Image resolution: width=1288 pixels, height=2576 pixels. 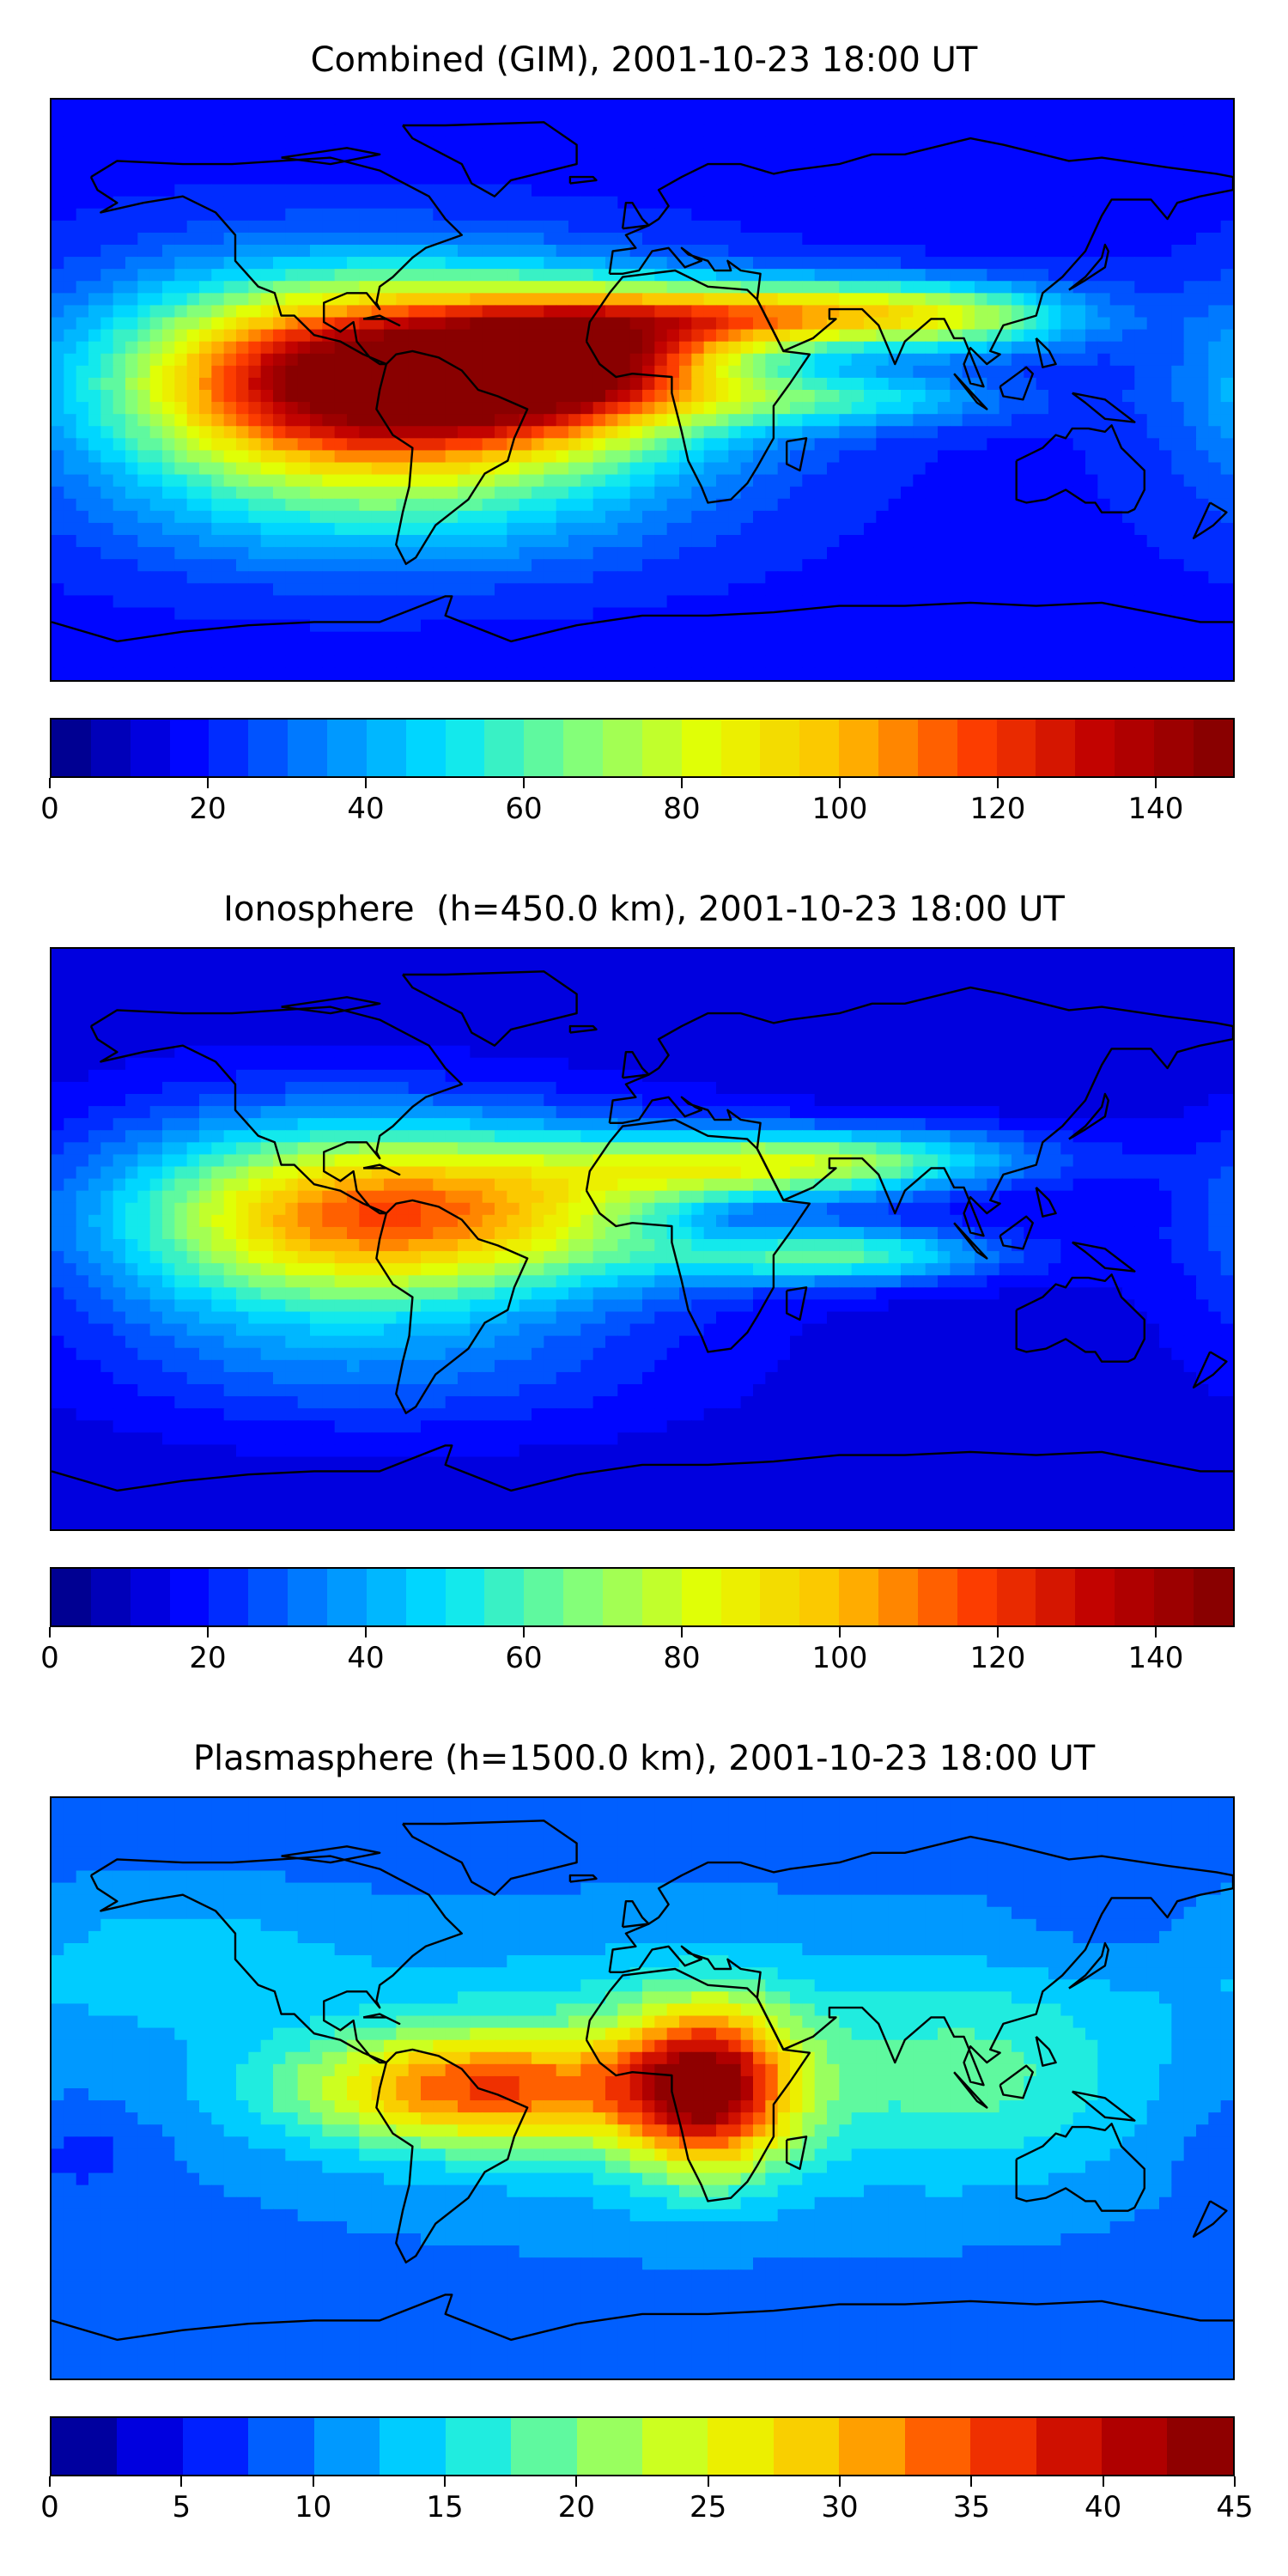 I want to click on coastline, so click(x=1089, y=267).